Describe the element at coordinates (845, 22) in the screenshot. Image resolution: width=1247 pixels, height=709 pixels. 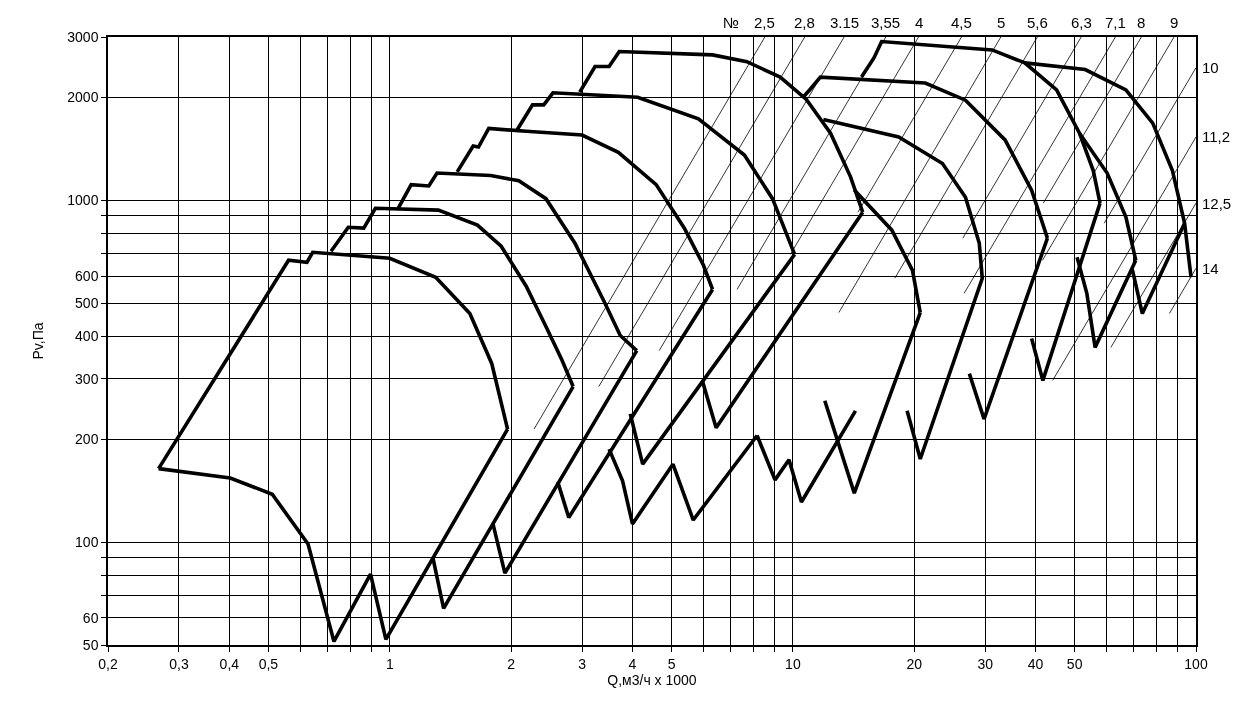
I see `series-label: 3.15` at that location.